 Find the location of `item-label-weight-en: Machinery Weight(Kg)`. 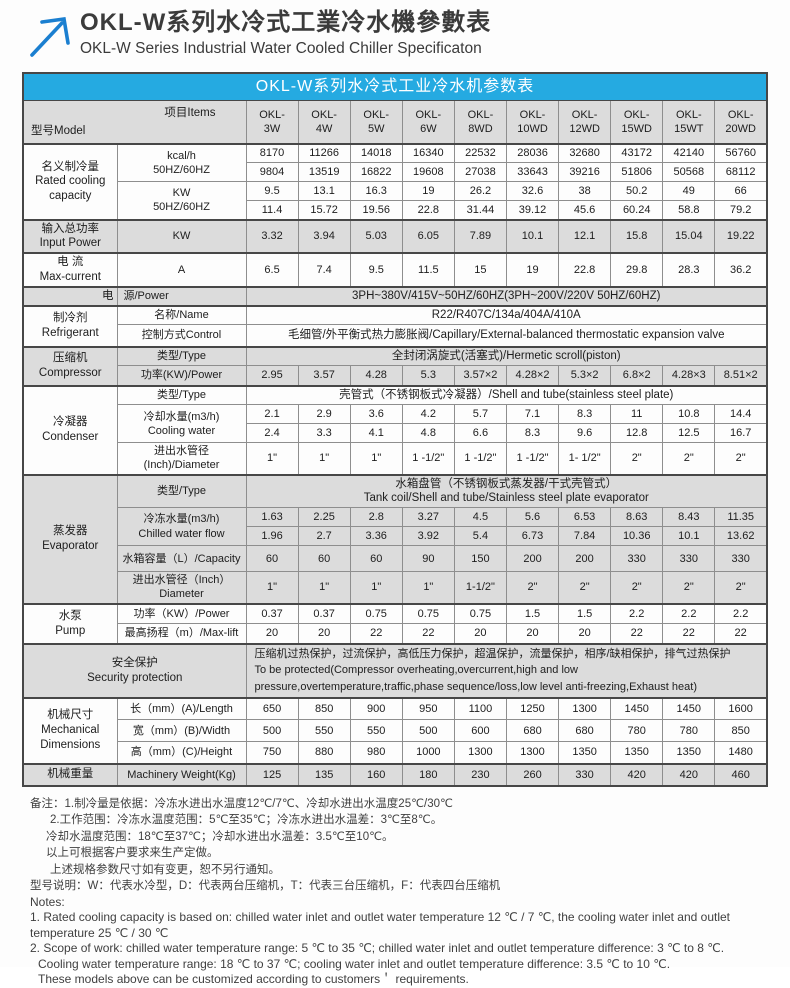

item-label-weight-en: Machinery Weight(Kg) is located at coordinates (181, 774).